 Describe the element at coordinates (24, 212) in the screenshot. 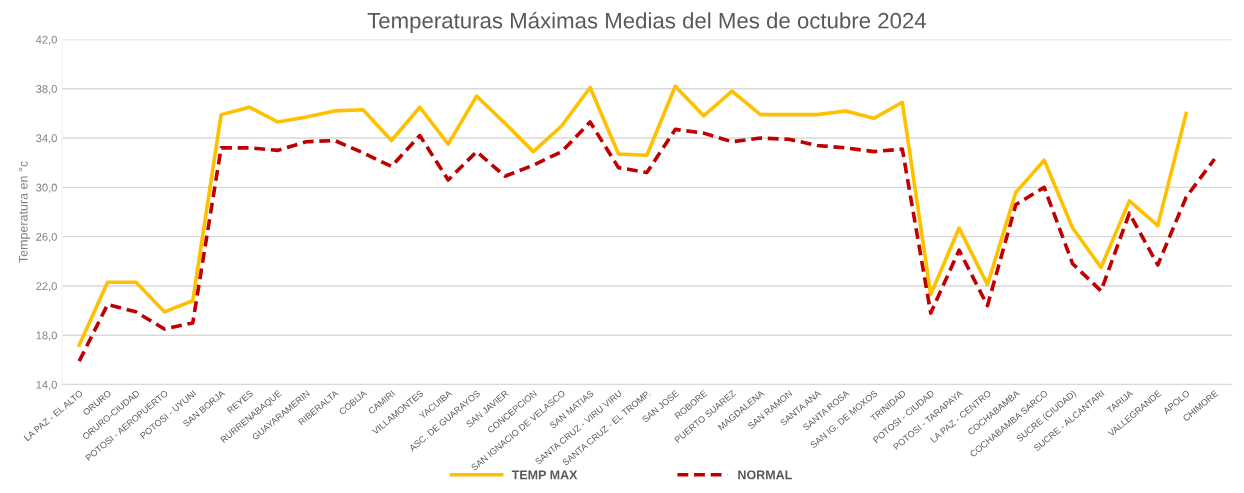

I see `y-axis-title: Temperatura en °c` at that location.